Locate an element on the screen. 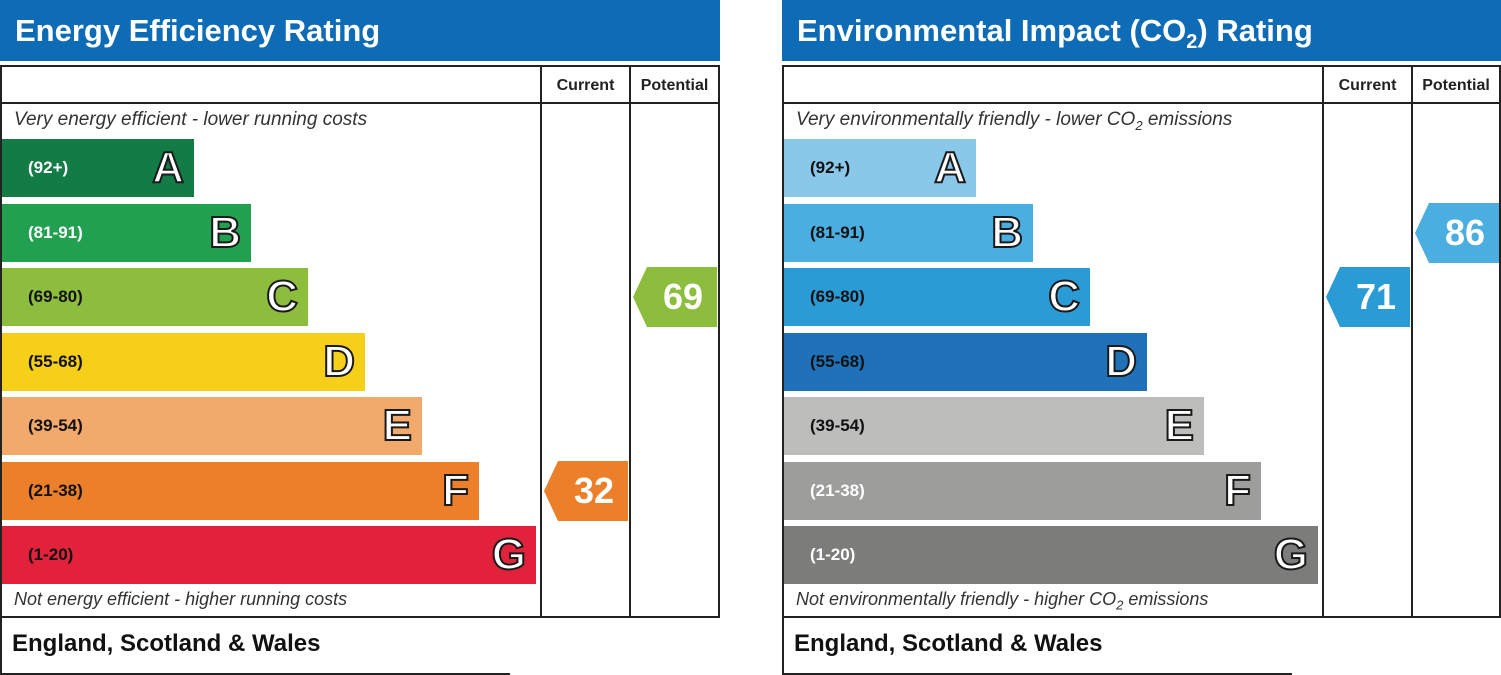 Image resolution: width=1501 pixels, height=675 pixels. potential-rating-value: 69 is located at coordinates (683, 296).